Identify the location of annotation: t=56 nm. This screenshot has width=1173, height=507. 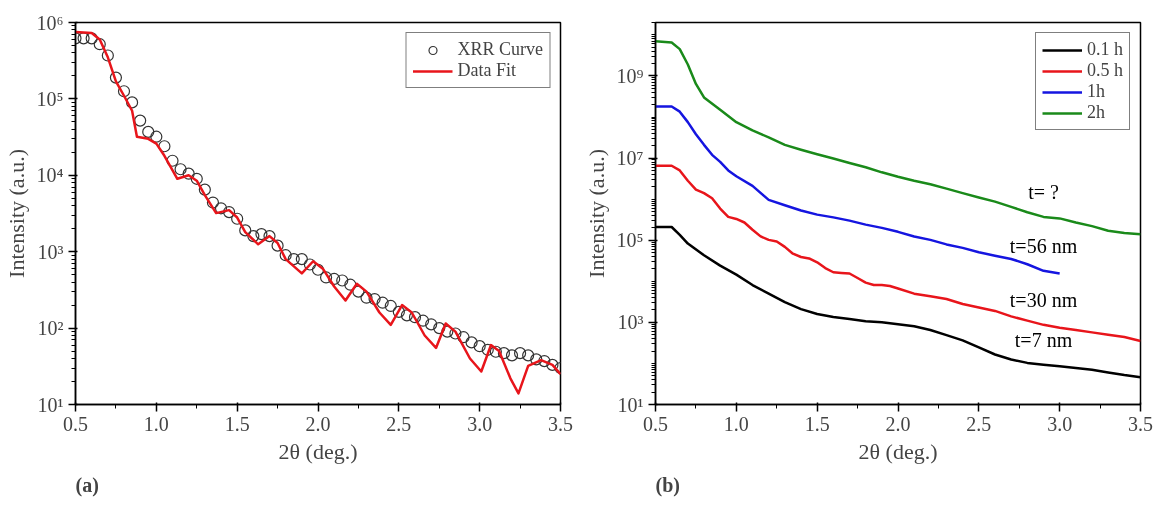
(1043, 245).